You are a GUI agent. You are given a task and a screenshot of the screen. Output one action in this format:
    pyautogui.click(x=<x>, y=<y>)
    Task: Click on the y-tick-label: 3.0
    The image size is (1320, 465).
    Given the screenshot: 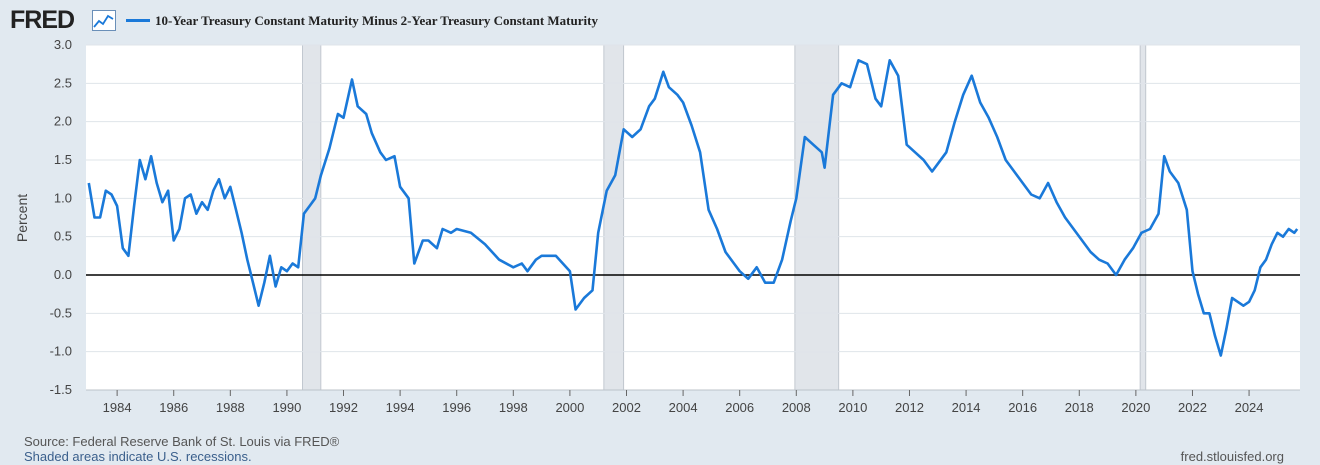 What is the action you would take?
    pyautogui.click(x=63, y=44)
    